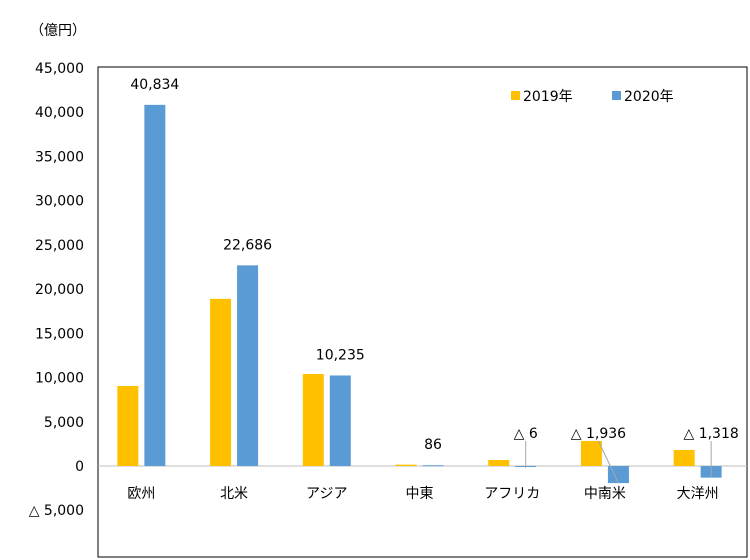 The height and width of the screenshot is (560, 750). Describe the element at coordinates (548, 97) in the screenshot. I see `legend-label: 2019年` at that location.